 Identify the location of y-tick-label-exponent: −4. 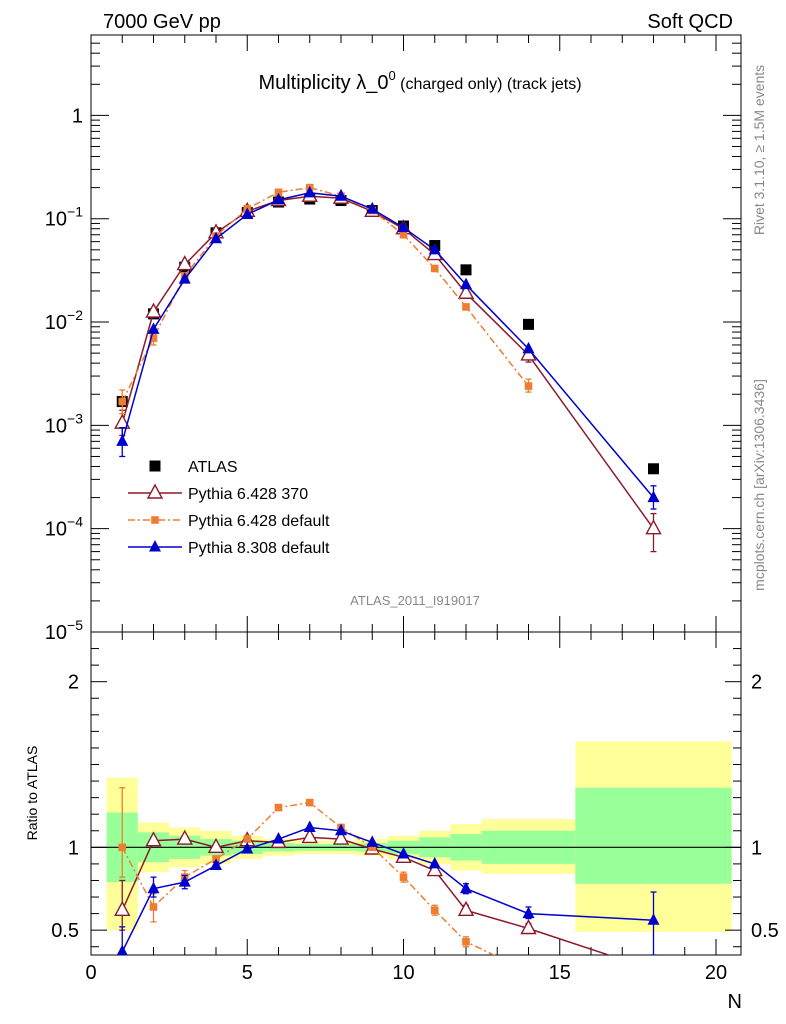
(75, 522).